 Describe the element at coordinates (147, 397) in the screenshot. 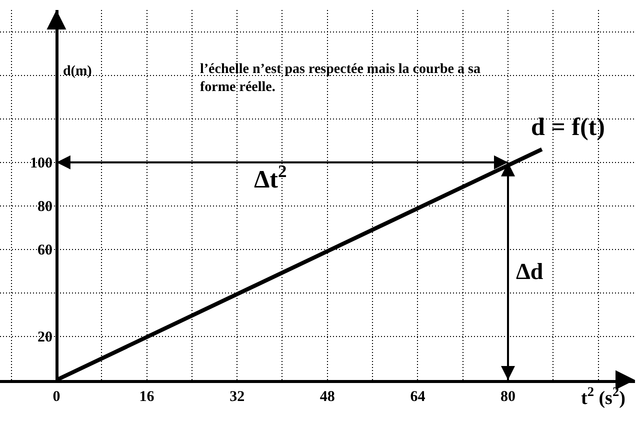

I see `x-tick-label: 16` at that location.